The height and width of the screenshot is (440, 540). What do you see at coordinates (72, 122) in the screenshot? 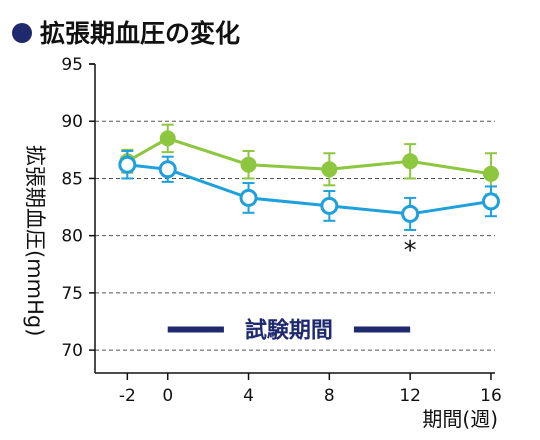
I see `y-tick-label: 90` at bounding box center [72, 122].